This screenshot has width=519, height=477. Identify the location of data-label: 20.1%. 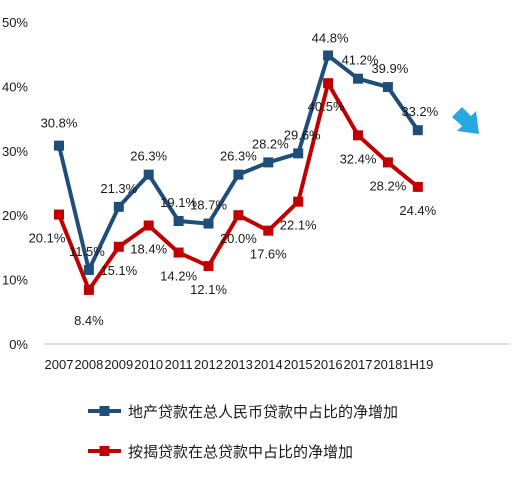
(47, 238).